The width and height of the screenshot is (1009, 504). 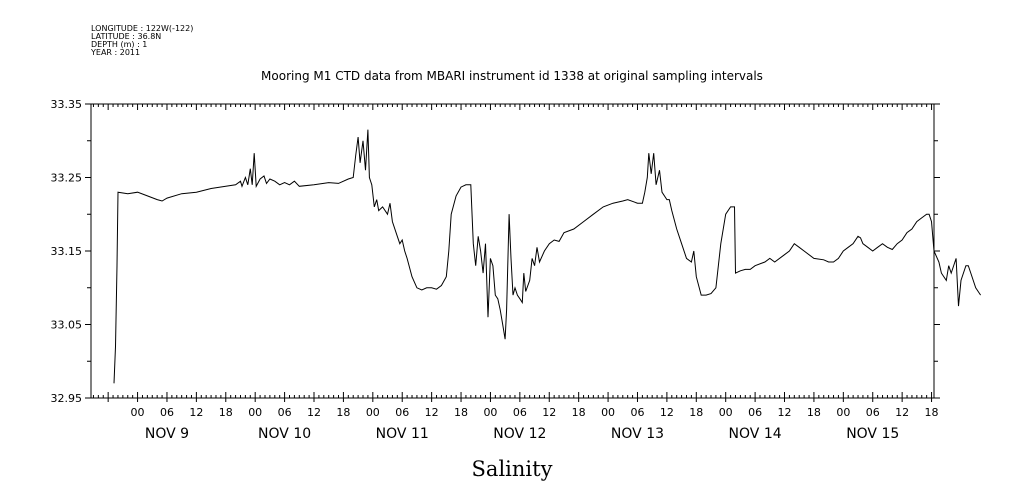 I want to click on x-day-label: NOV 10, so click(x=284, y=434).